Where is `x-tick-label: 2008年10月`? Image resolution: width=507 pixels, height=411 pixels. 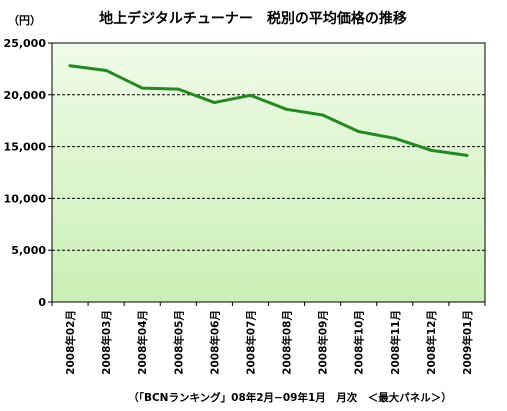 x-tick-label: 2008年10月 is located at coordinates (359, 342).